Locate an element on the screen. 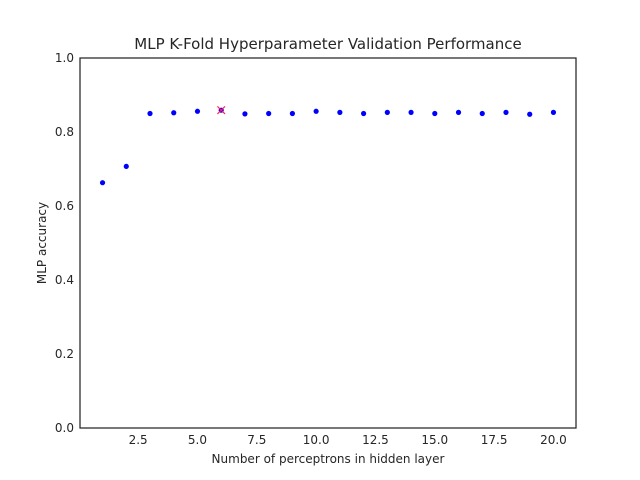 This screenshot has height=480, width=640. y-tick-label: 1.0 is located at coordinates (64, 58).